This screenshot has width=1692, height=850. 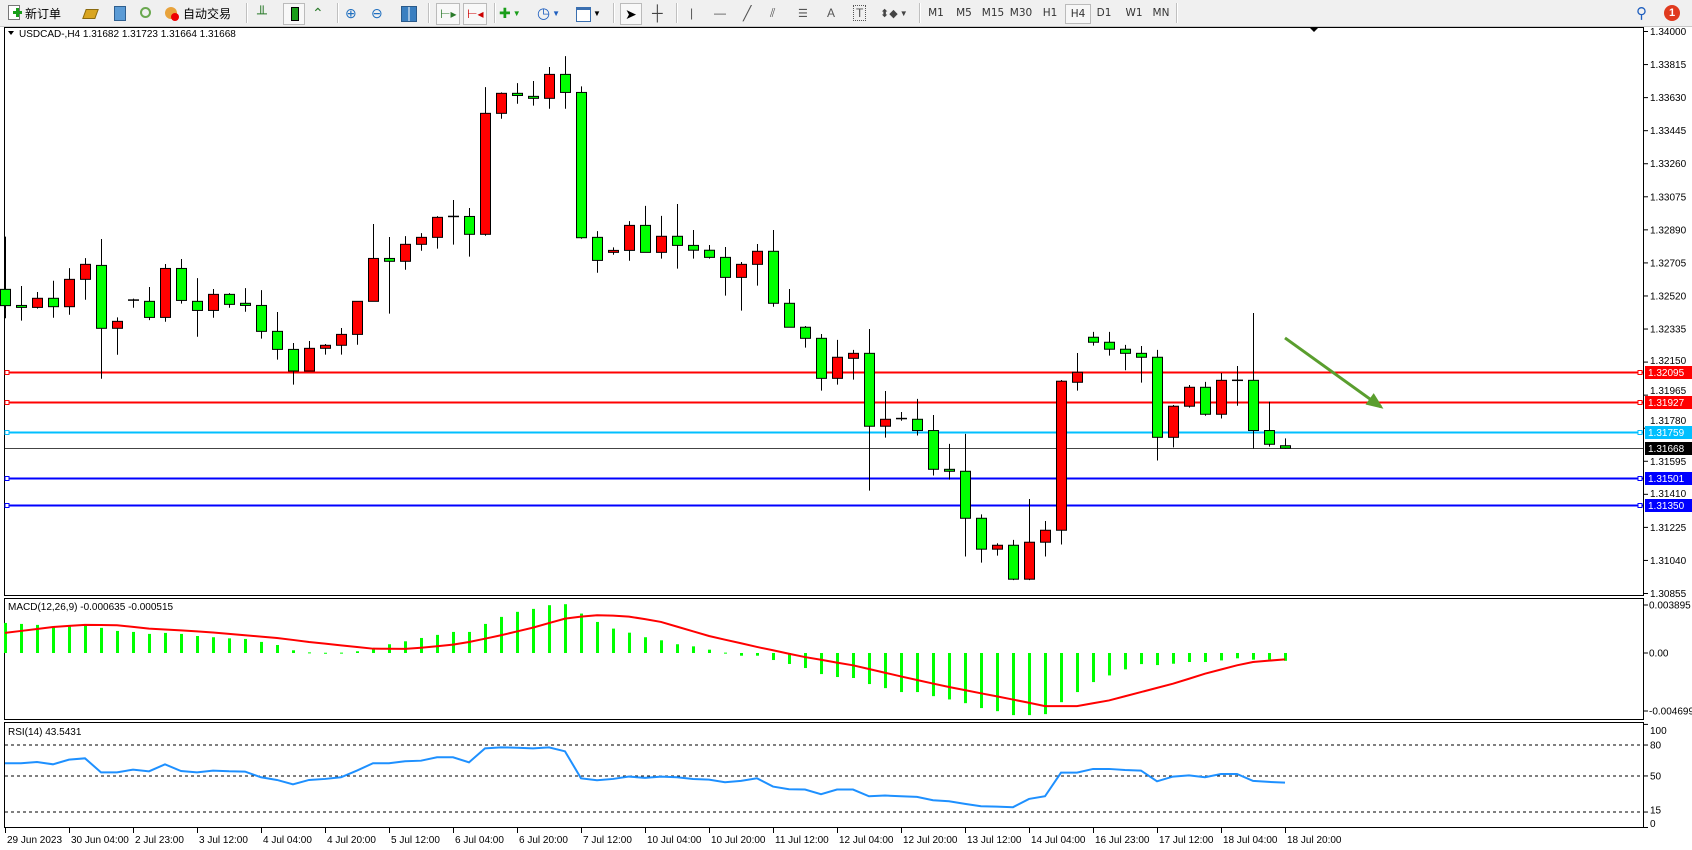 I want to click on bar-chart-button: ╨, so click(x=262, y=13).